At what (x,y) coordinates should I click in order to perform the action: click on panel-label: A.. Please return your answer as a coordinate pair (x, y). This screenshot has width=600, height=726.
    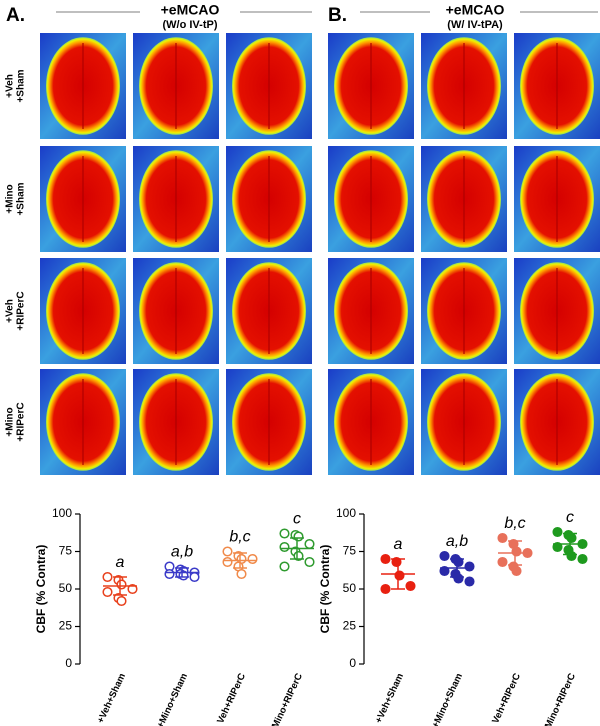
    Looking at the image, I should click on (15, 15).